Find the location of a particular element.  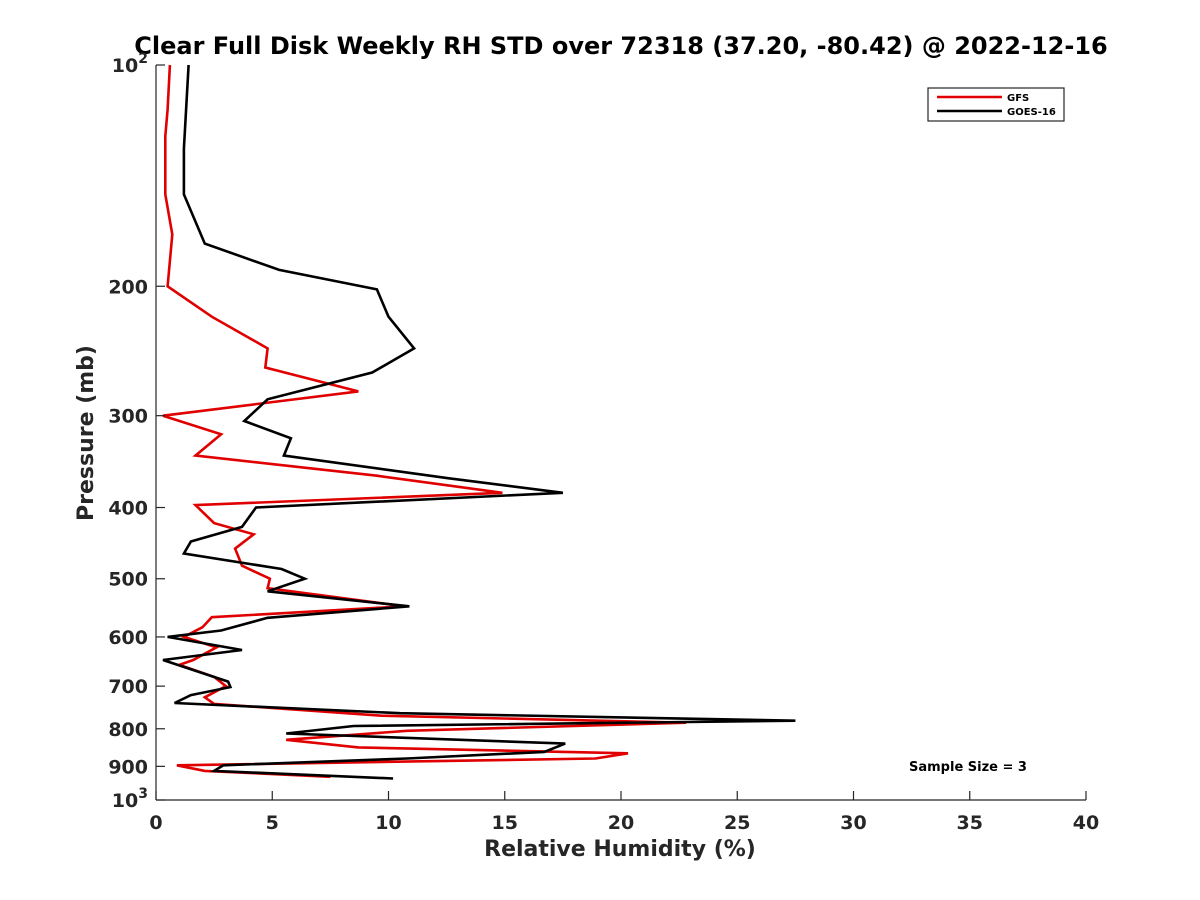

x-tick-label: 35 is located at coordinates (970, 823).